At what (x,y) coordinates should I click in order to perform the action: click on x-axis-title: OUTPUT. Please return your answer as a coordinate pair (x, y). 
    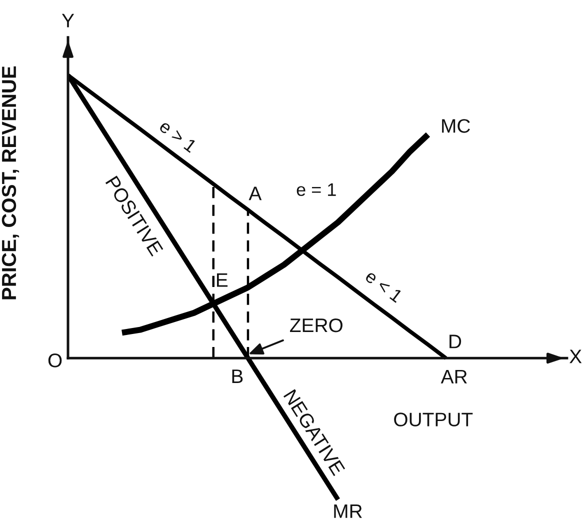
    Looking at the image, I should click on (433, 419).